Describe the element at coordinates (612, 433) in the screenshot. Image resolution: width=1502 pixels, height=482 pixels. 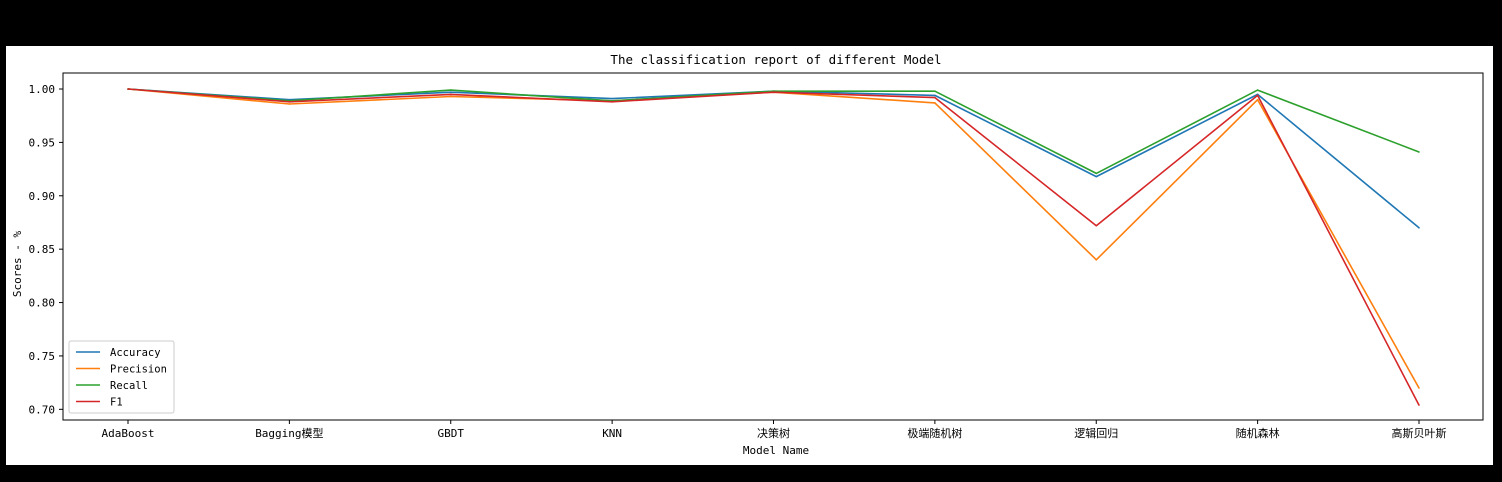
I see `x-tick-label: KNN` at that location.